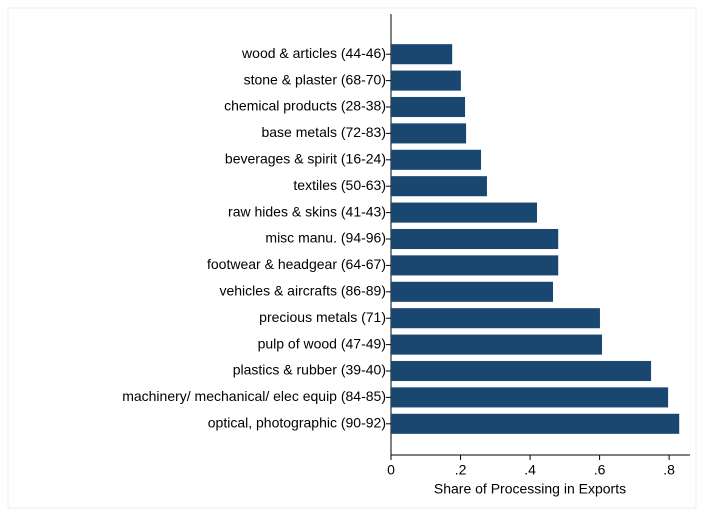 The image size is (704, 516). What do you see at coordinates (305, 159) in the screenshot?
I see `y-tick-label: beverages & spirit (16-24)` at bounding box center [305, 159].